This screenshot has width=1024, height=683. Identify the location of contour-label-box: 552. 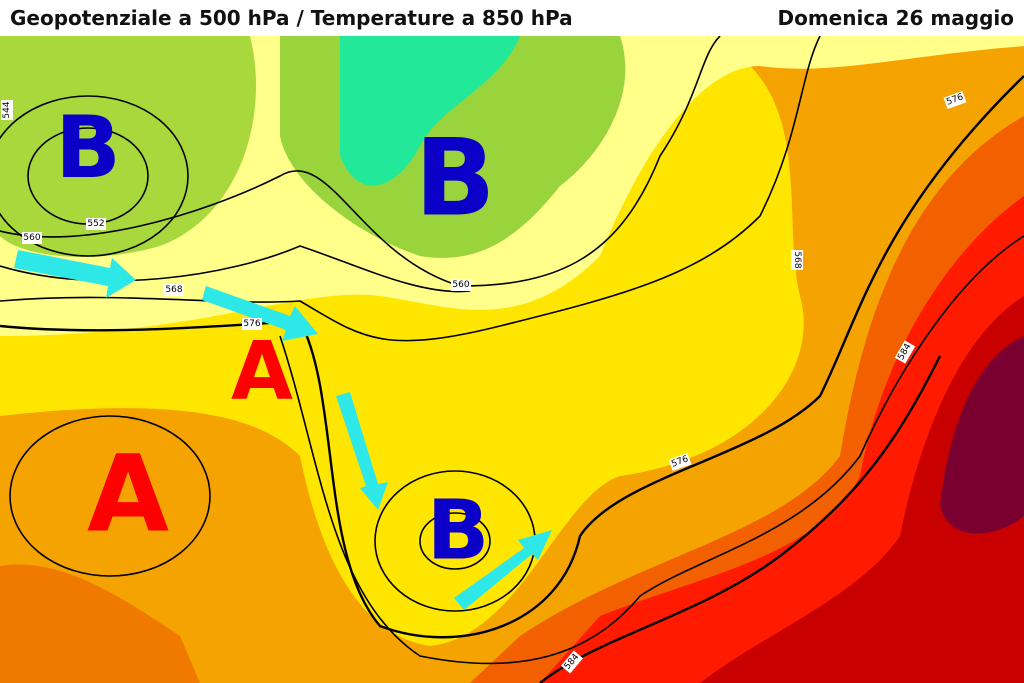
(96, 224).